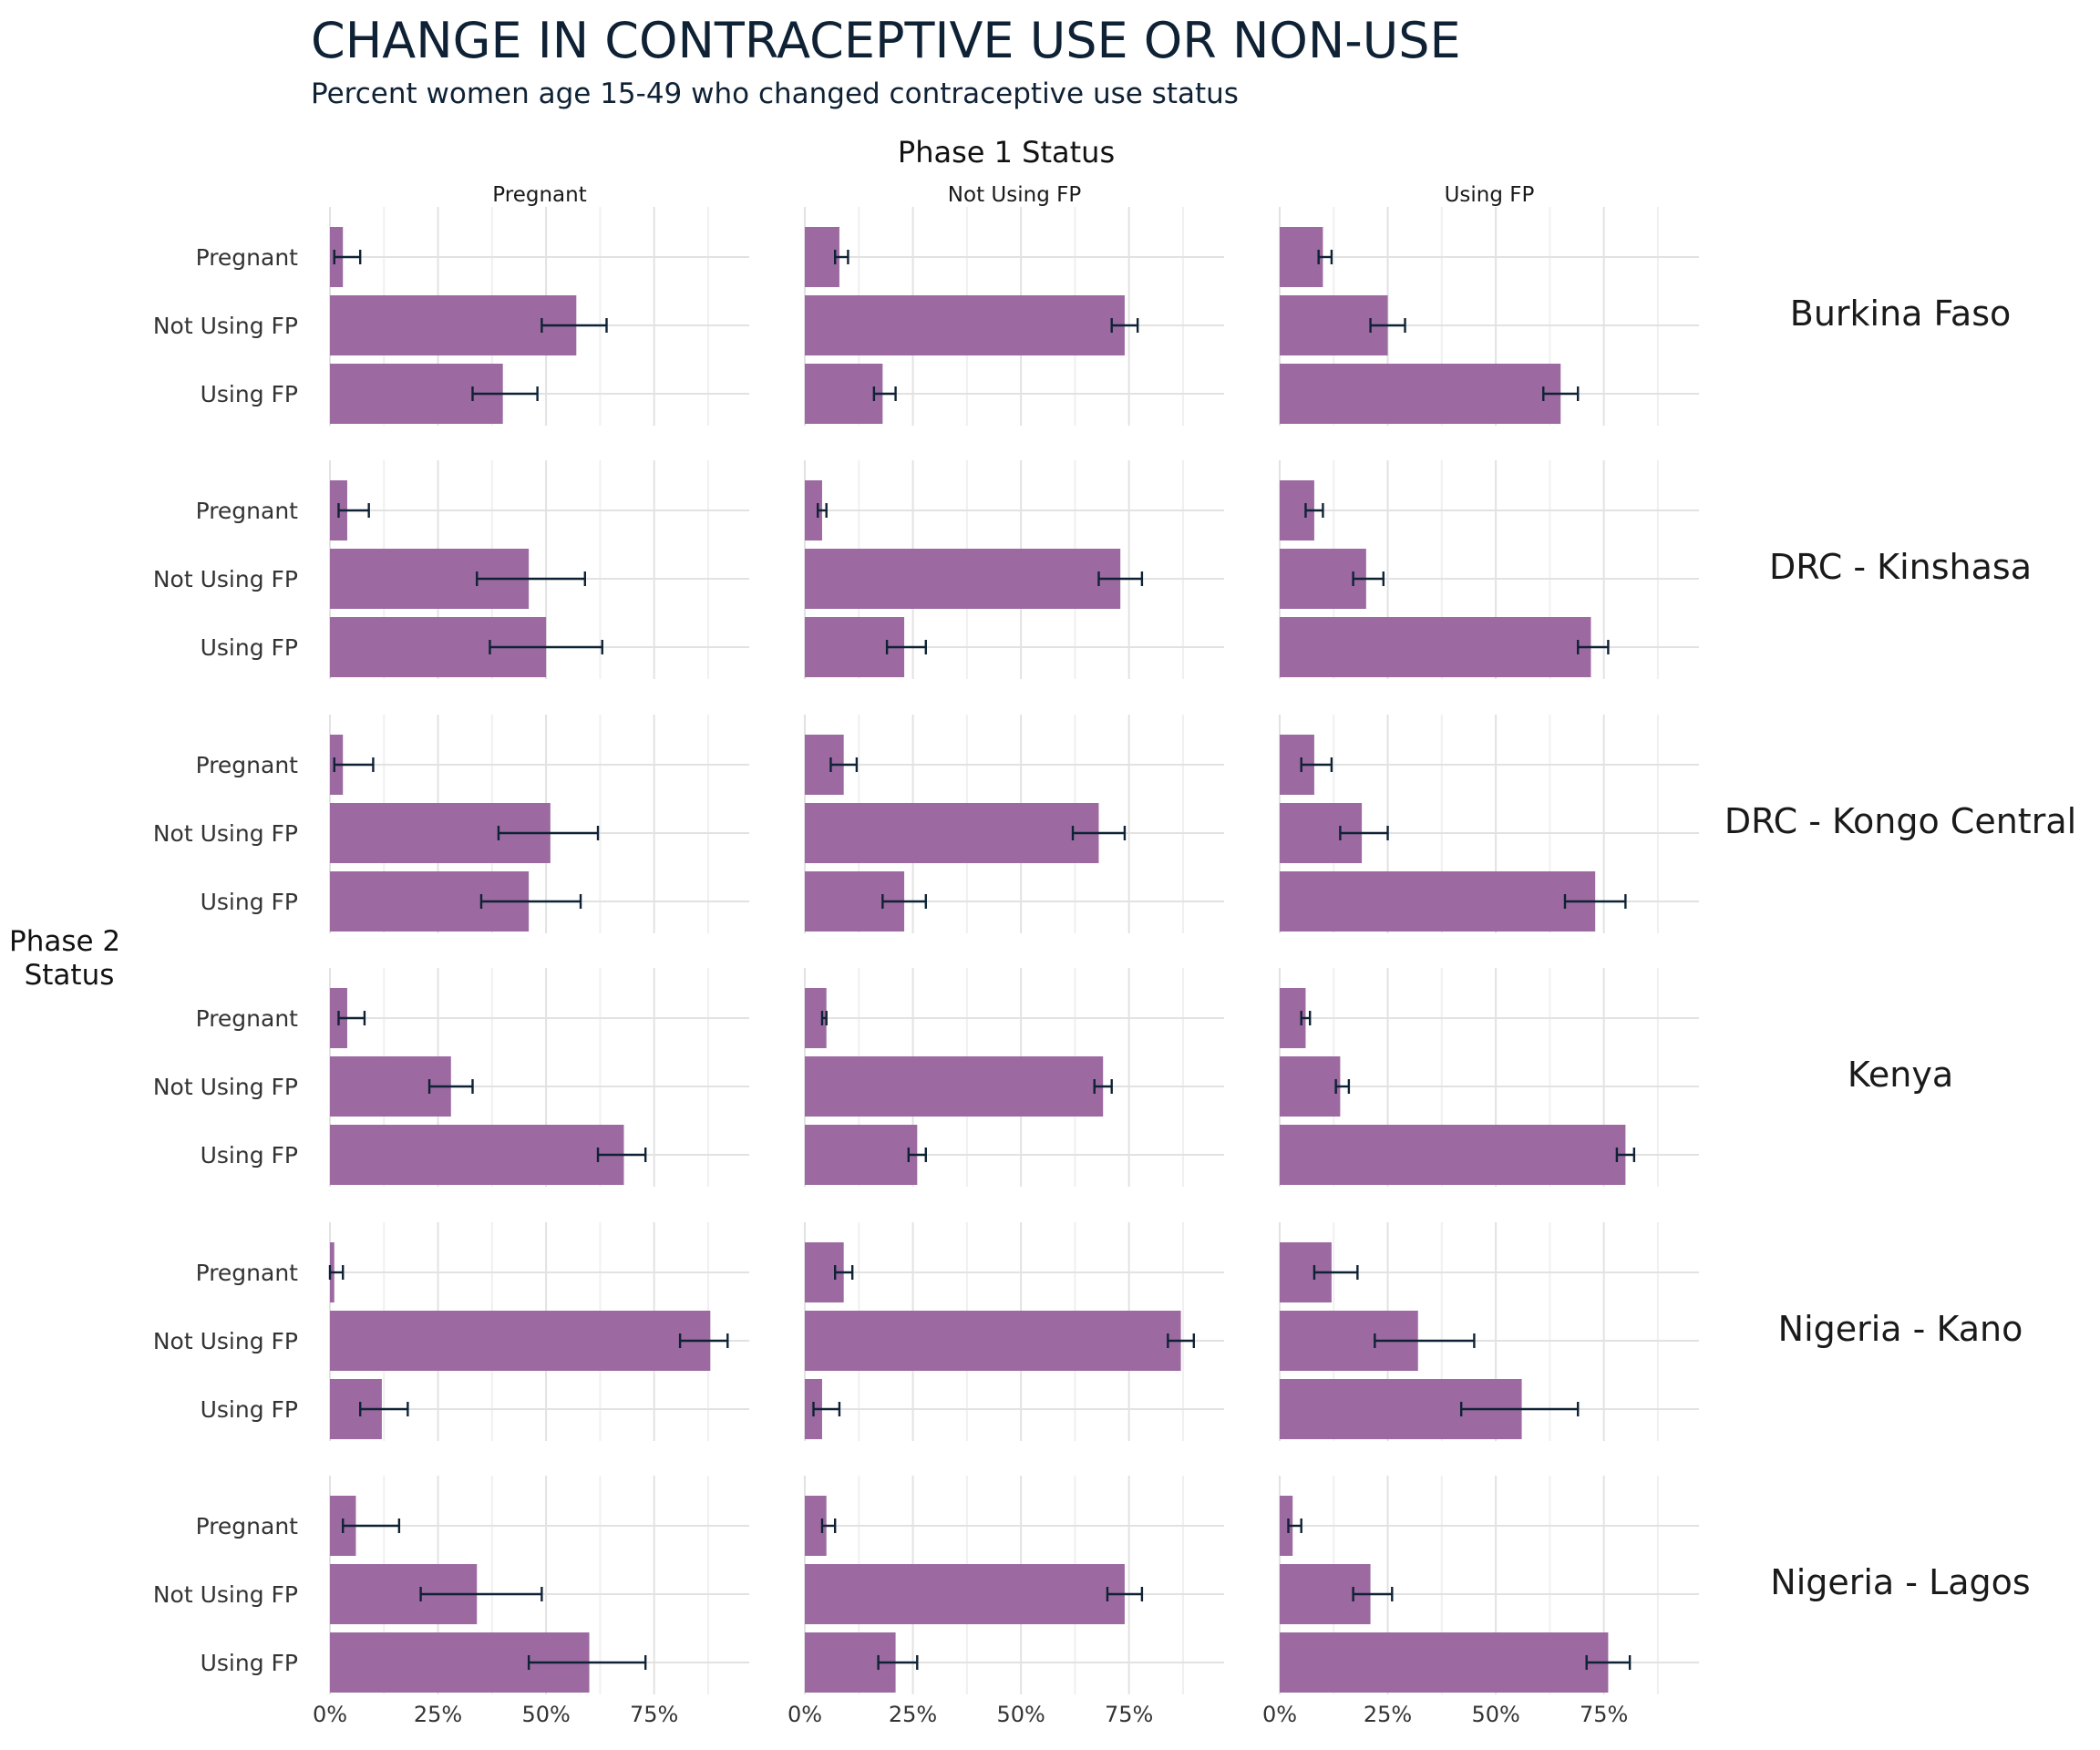 Image resolution: width=2100 pixels, height=1750 pixels. What do you see at coordinates (1006, 152) in the screenshot?
I see `column-facet-title: Phase 1 Status` at bounding box center [1006, 152].